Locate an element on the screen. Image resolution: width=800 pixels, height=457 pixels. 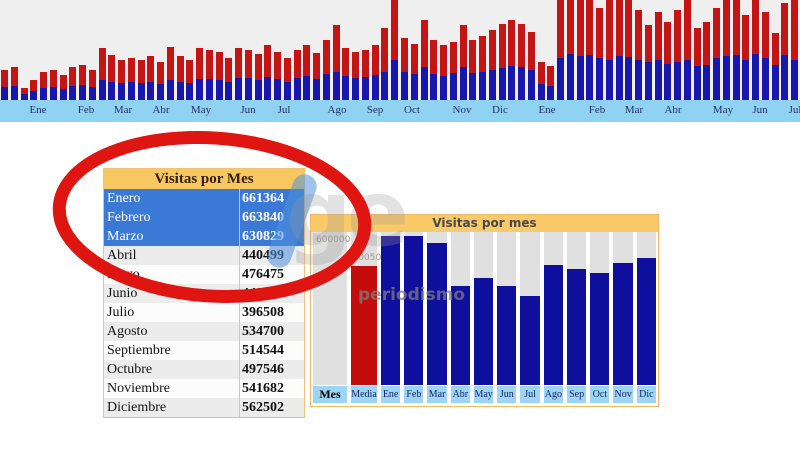
month-cell: Octubre is located at coordinates (171, 369).